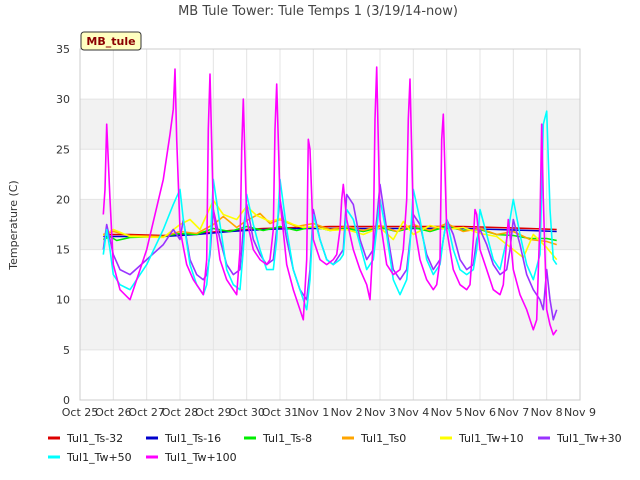  What do you see at coordinates (513, 412) in the screenshot?
I see `x-tick-label: Nov 7` at bounding box center [513, 412].